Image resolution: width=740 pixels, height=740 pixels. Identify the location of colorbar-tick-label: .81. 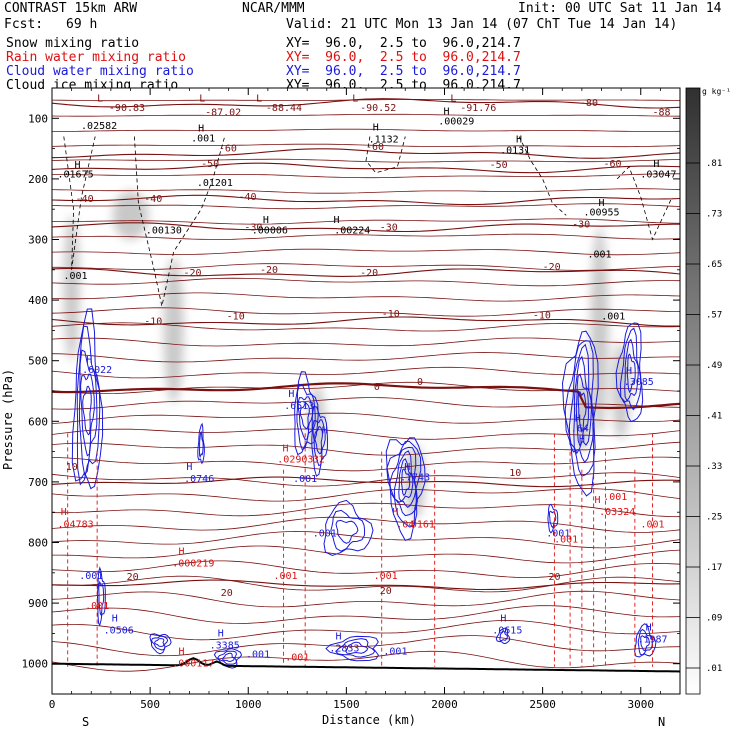
(714, 164).